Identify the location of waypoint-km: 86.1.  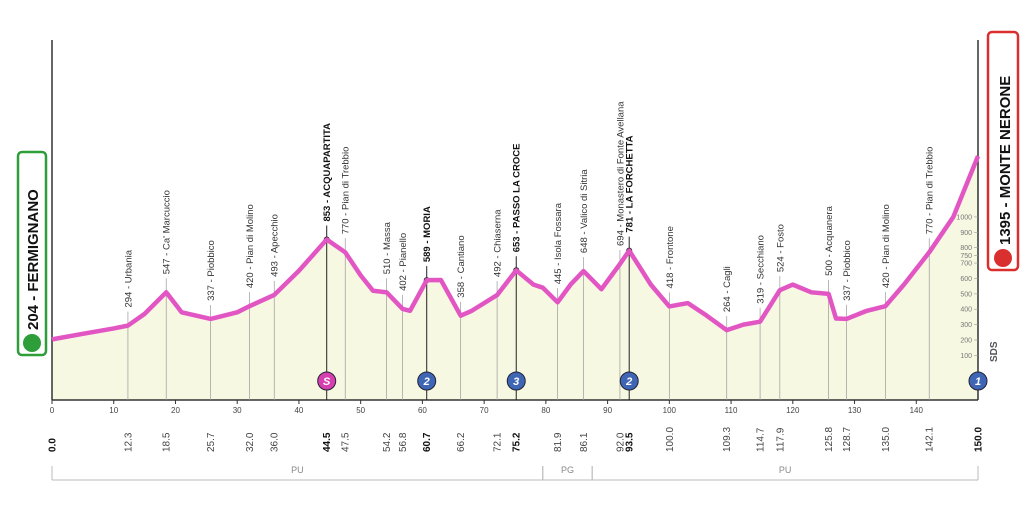
(584, 442).